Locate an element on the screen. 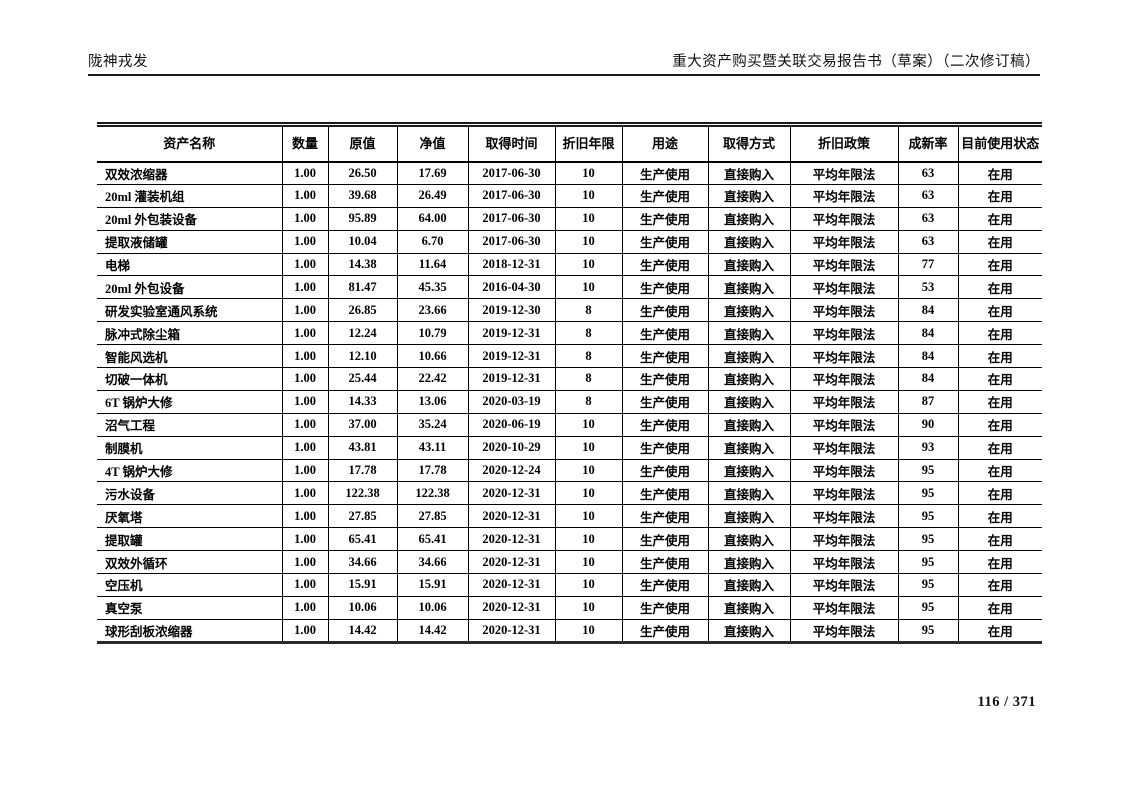 This screenshot has width=1122, height=793. table-cell: 43.11 is located at coordinates (432, 447).